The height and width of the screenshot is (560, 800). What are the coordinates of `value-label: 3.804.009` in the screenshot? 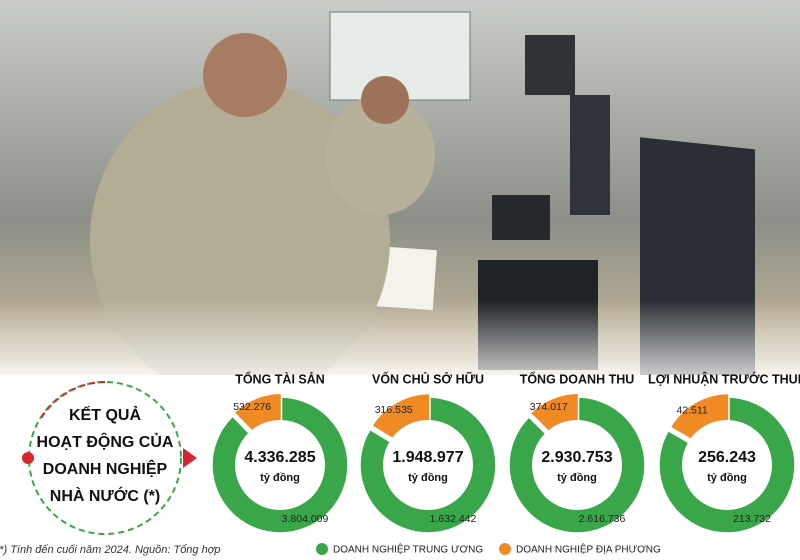 It's located at (305, 519).